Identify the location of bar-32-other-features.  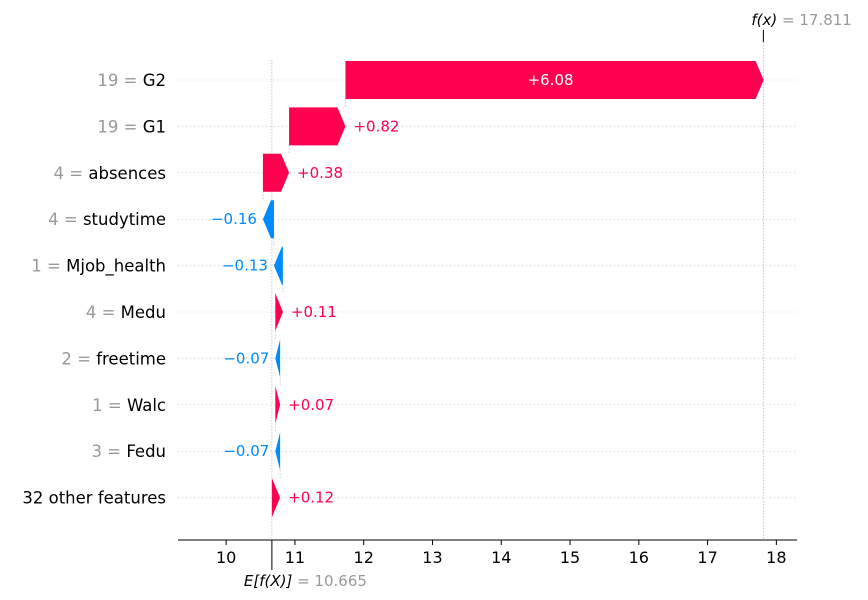
(276, 497).